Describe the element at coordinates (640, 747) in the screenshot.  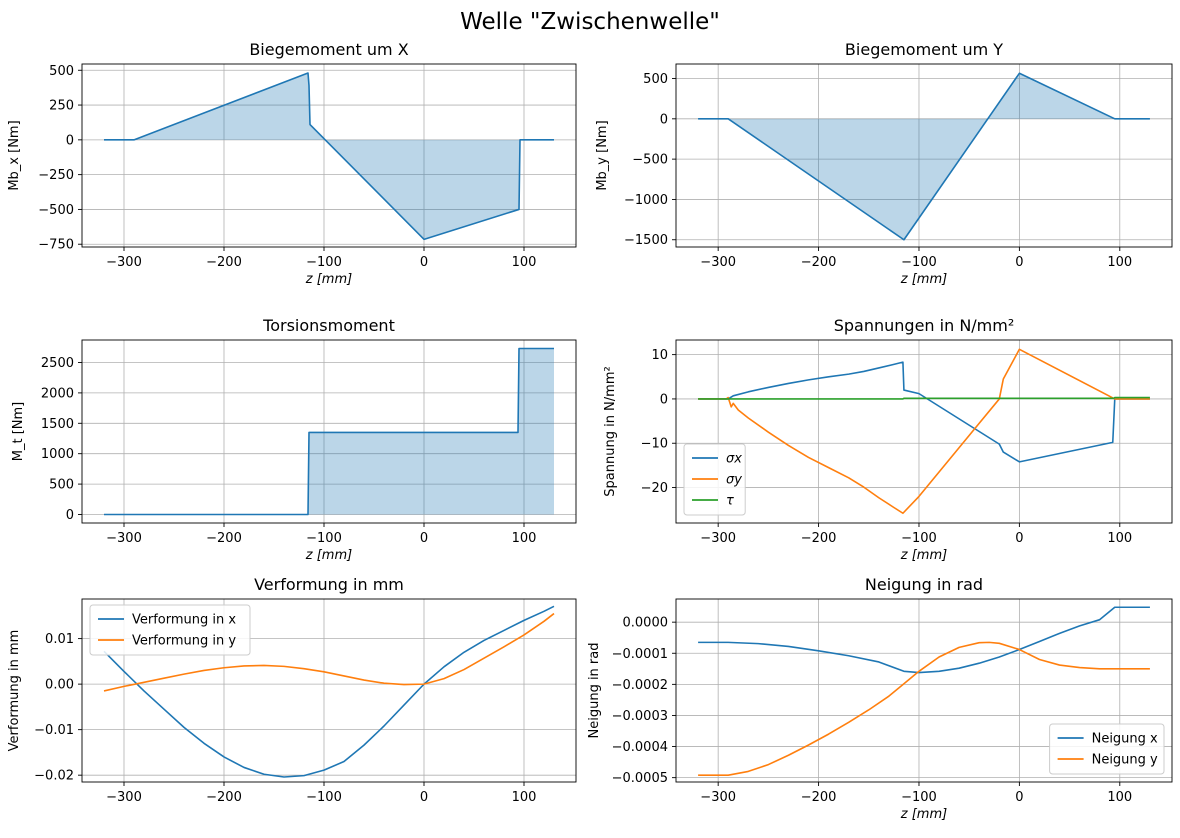
I see `y-tick-label: −0.0004` at that location.